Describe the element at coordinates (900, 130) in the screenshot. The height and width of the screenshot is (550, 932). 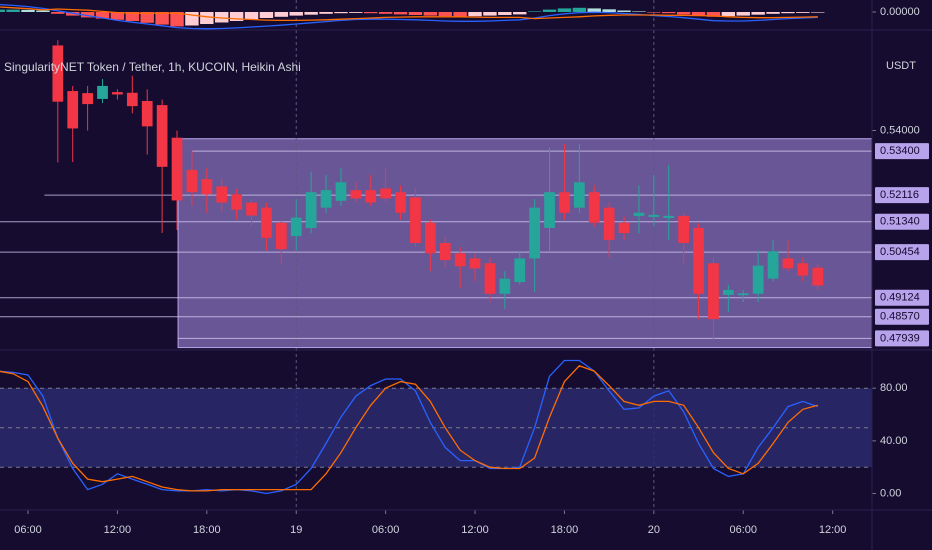
I see `y-tick-label: 0.54000` at that location.